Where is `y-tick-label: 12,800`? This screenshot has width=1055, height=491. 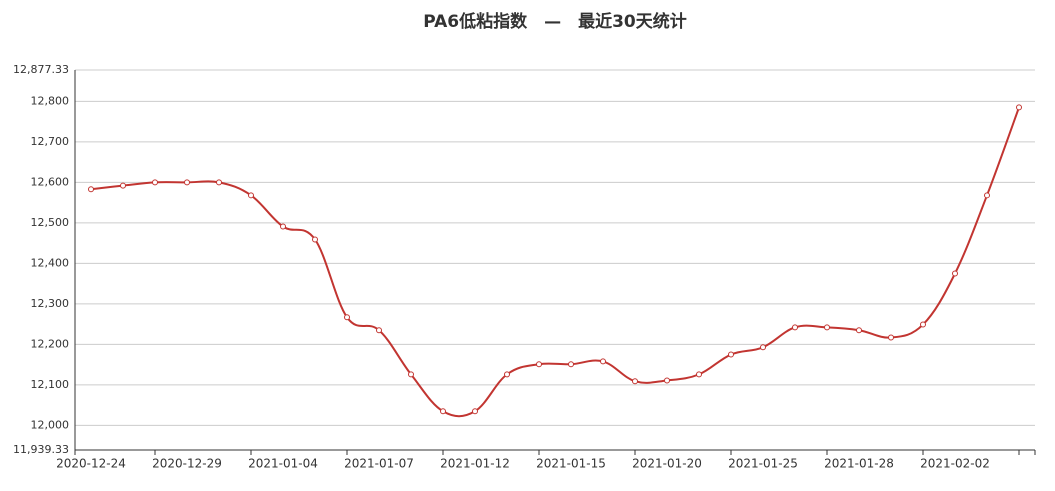 y-tick-label: 12,800 is located at coordinates (50, 100).